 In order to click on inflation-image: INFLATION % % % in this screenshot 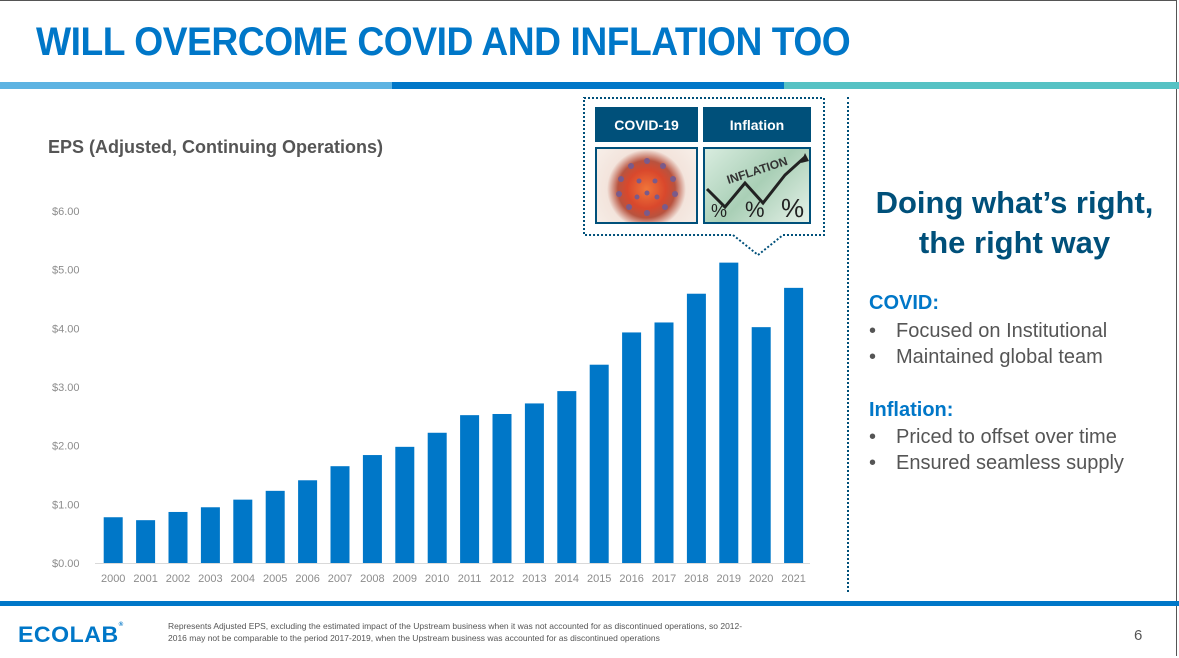, I will do `click(757, 185)`.